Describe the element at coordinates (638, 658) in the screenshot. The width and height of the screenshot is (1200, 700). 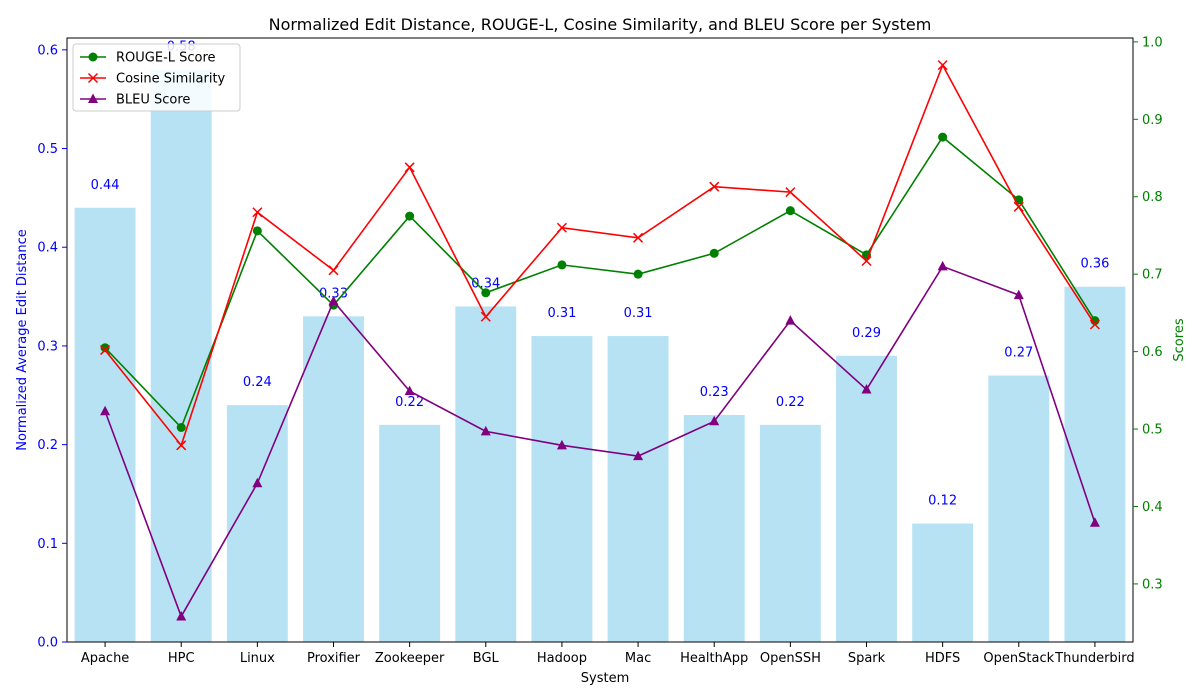
I see `x-tick-label: Mac` at that location.